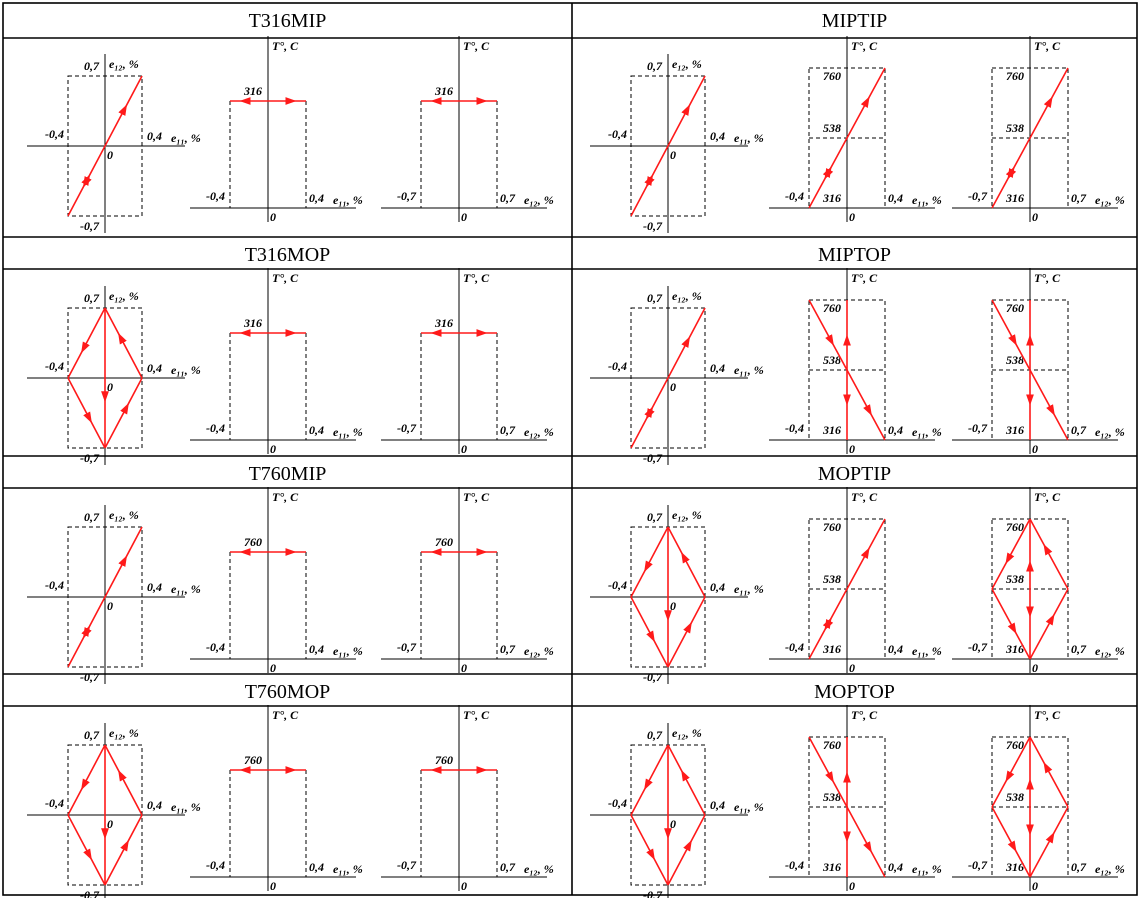 Image resolution: width=1139 pixels, height=898 pixels. I want to click on case-title: MOPTOP, so click(854, 692).